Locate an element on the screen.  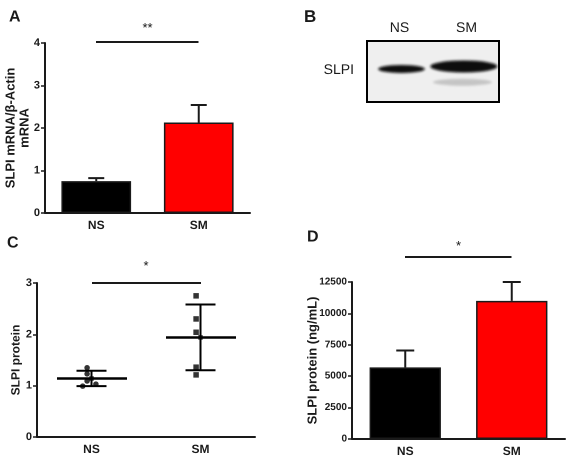
y-tick-label: 12500 is located at coordinates (333, 282).